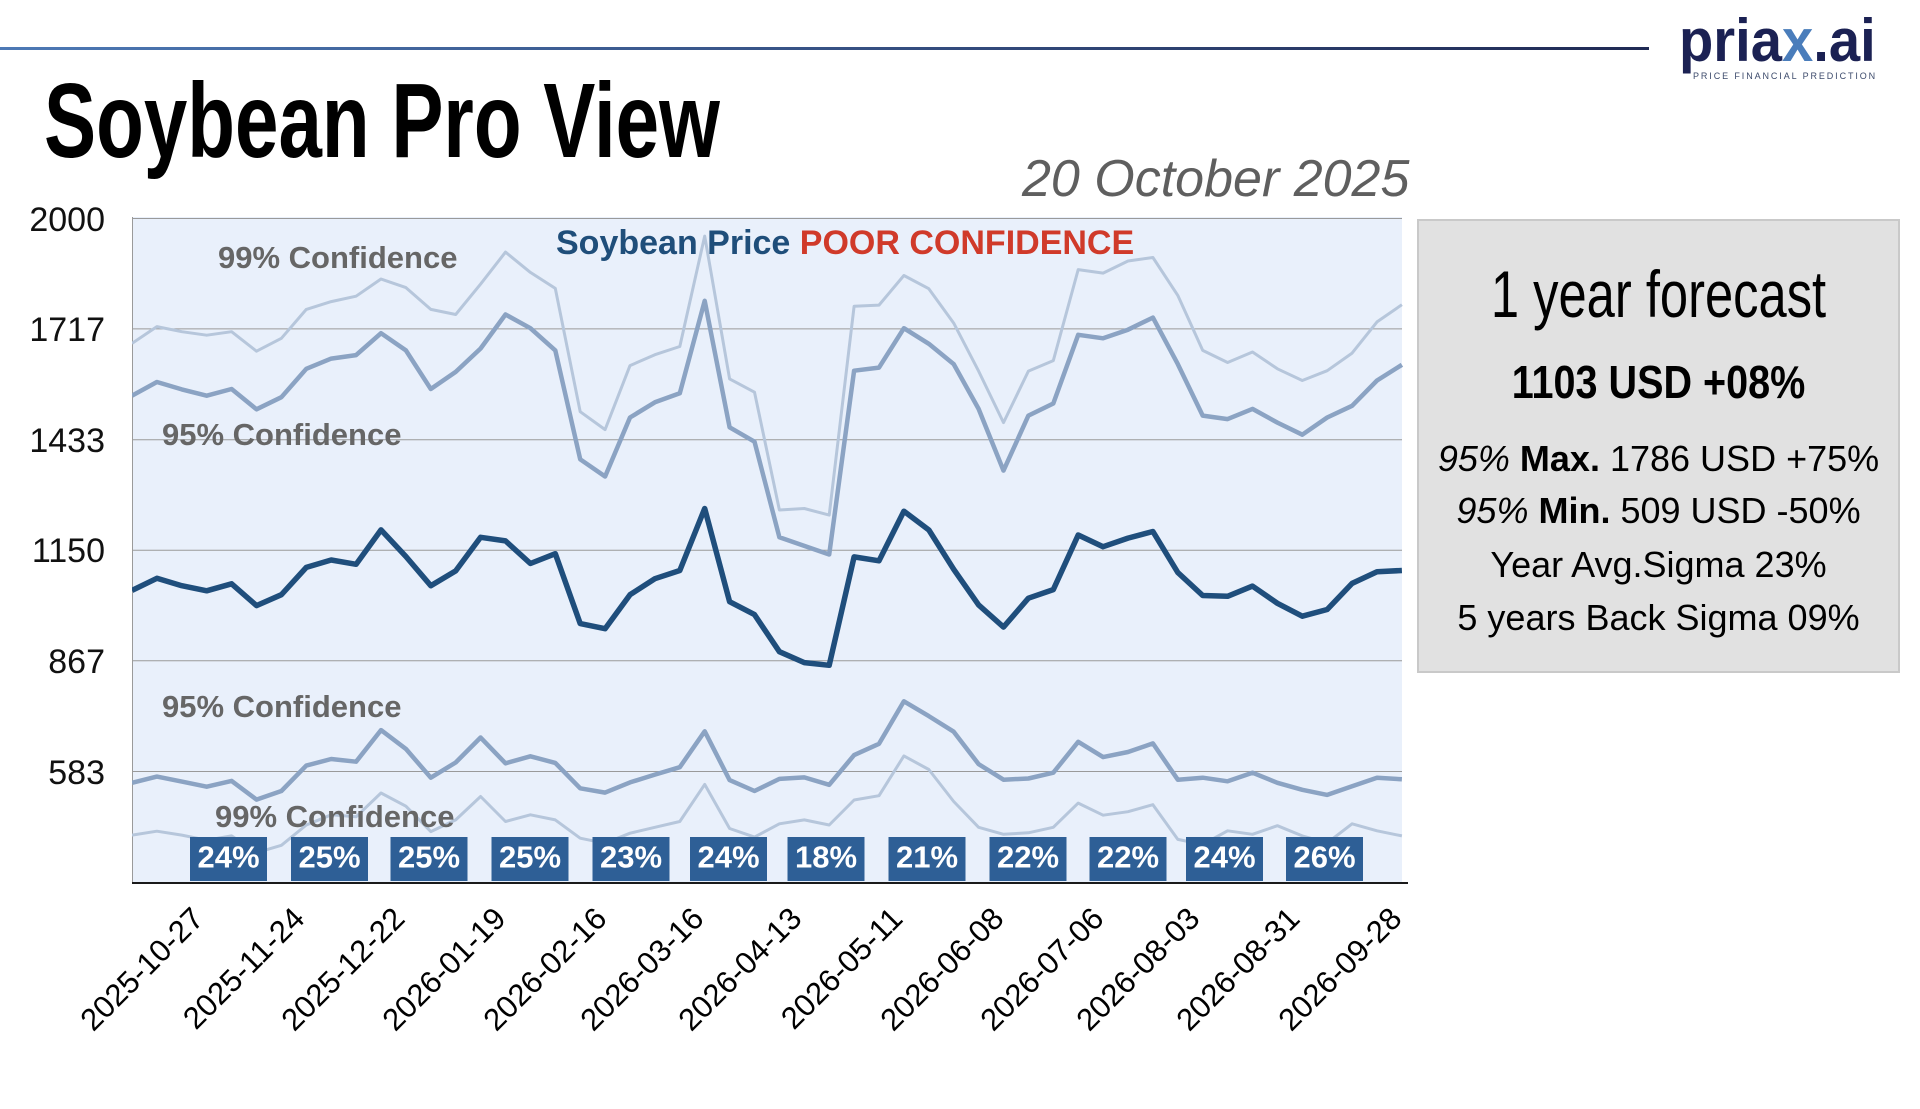 This screenshot has width=1920, height=1109. I want to click on svg-text: 23%, so click(631, 857).